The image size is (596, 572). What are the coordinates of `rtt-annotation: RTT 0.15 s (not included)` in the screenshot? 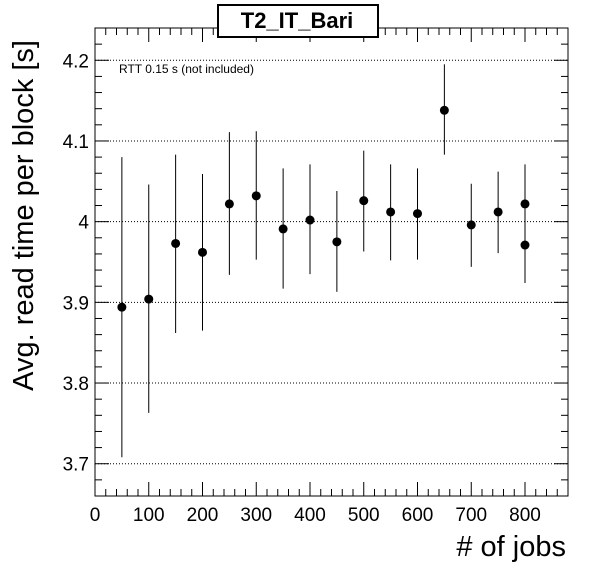 It's located at (186, 69).